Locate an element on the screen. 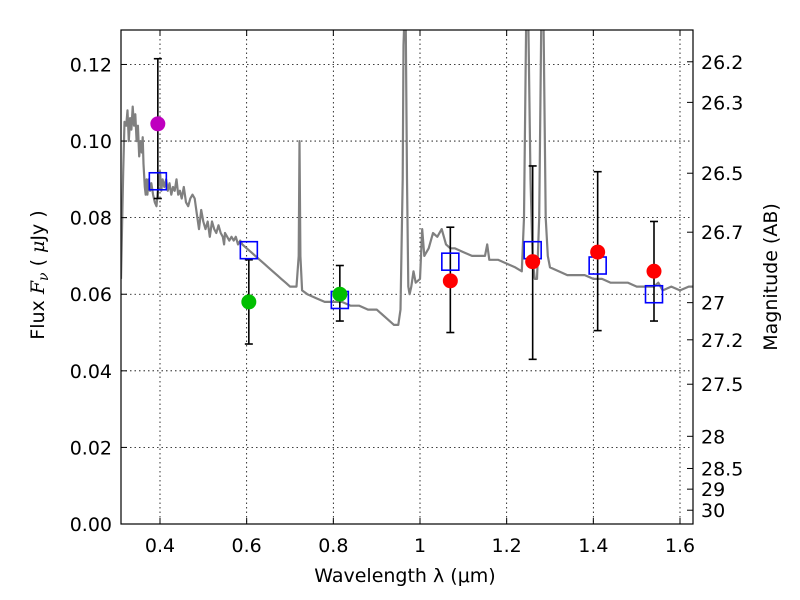 This screenshot has width=800, height=600. x-tick-label: 1.2 is located at coordinates (507, 546).